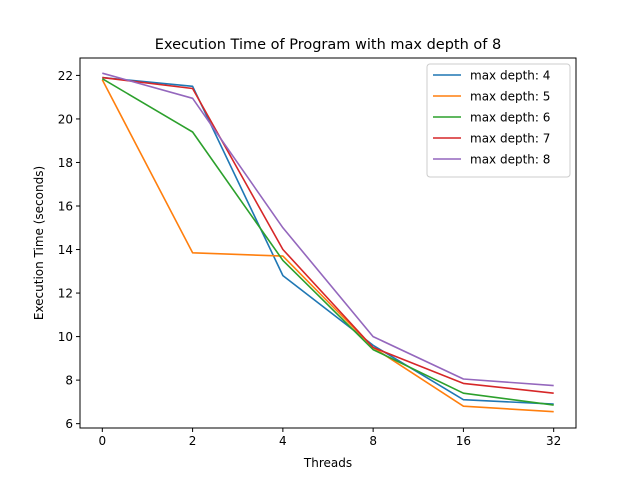 This screenshot has height=480, width=640. What do you see at coordinates (463, 441) in the screenshot?
I see `x-tick-label: 16` at bounding box center [463, 441].